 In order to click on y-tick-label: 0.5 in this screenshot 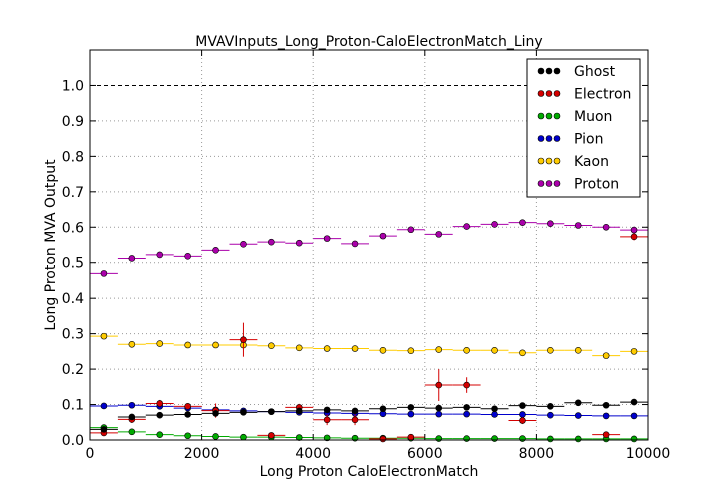, I will do `click(73, 264)`.